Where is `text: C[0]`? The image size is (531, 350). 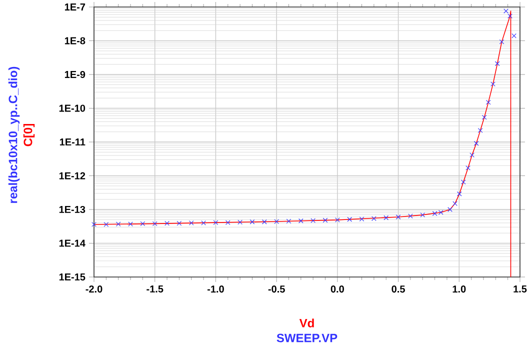 text: C[0] is located at coordinates (29, 135).